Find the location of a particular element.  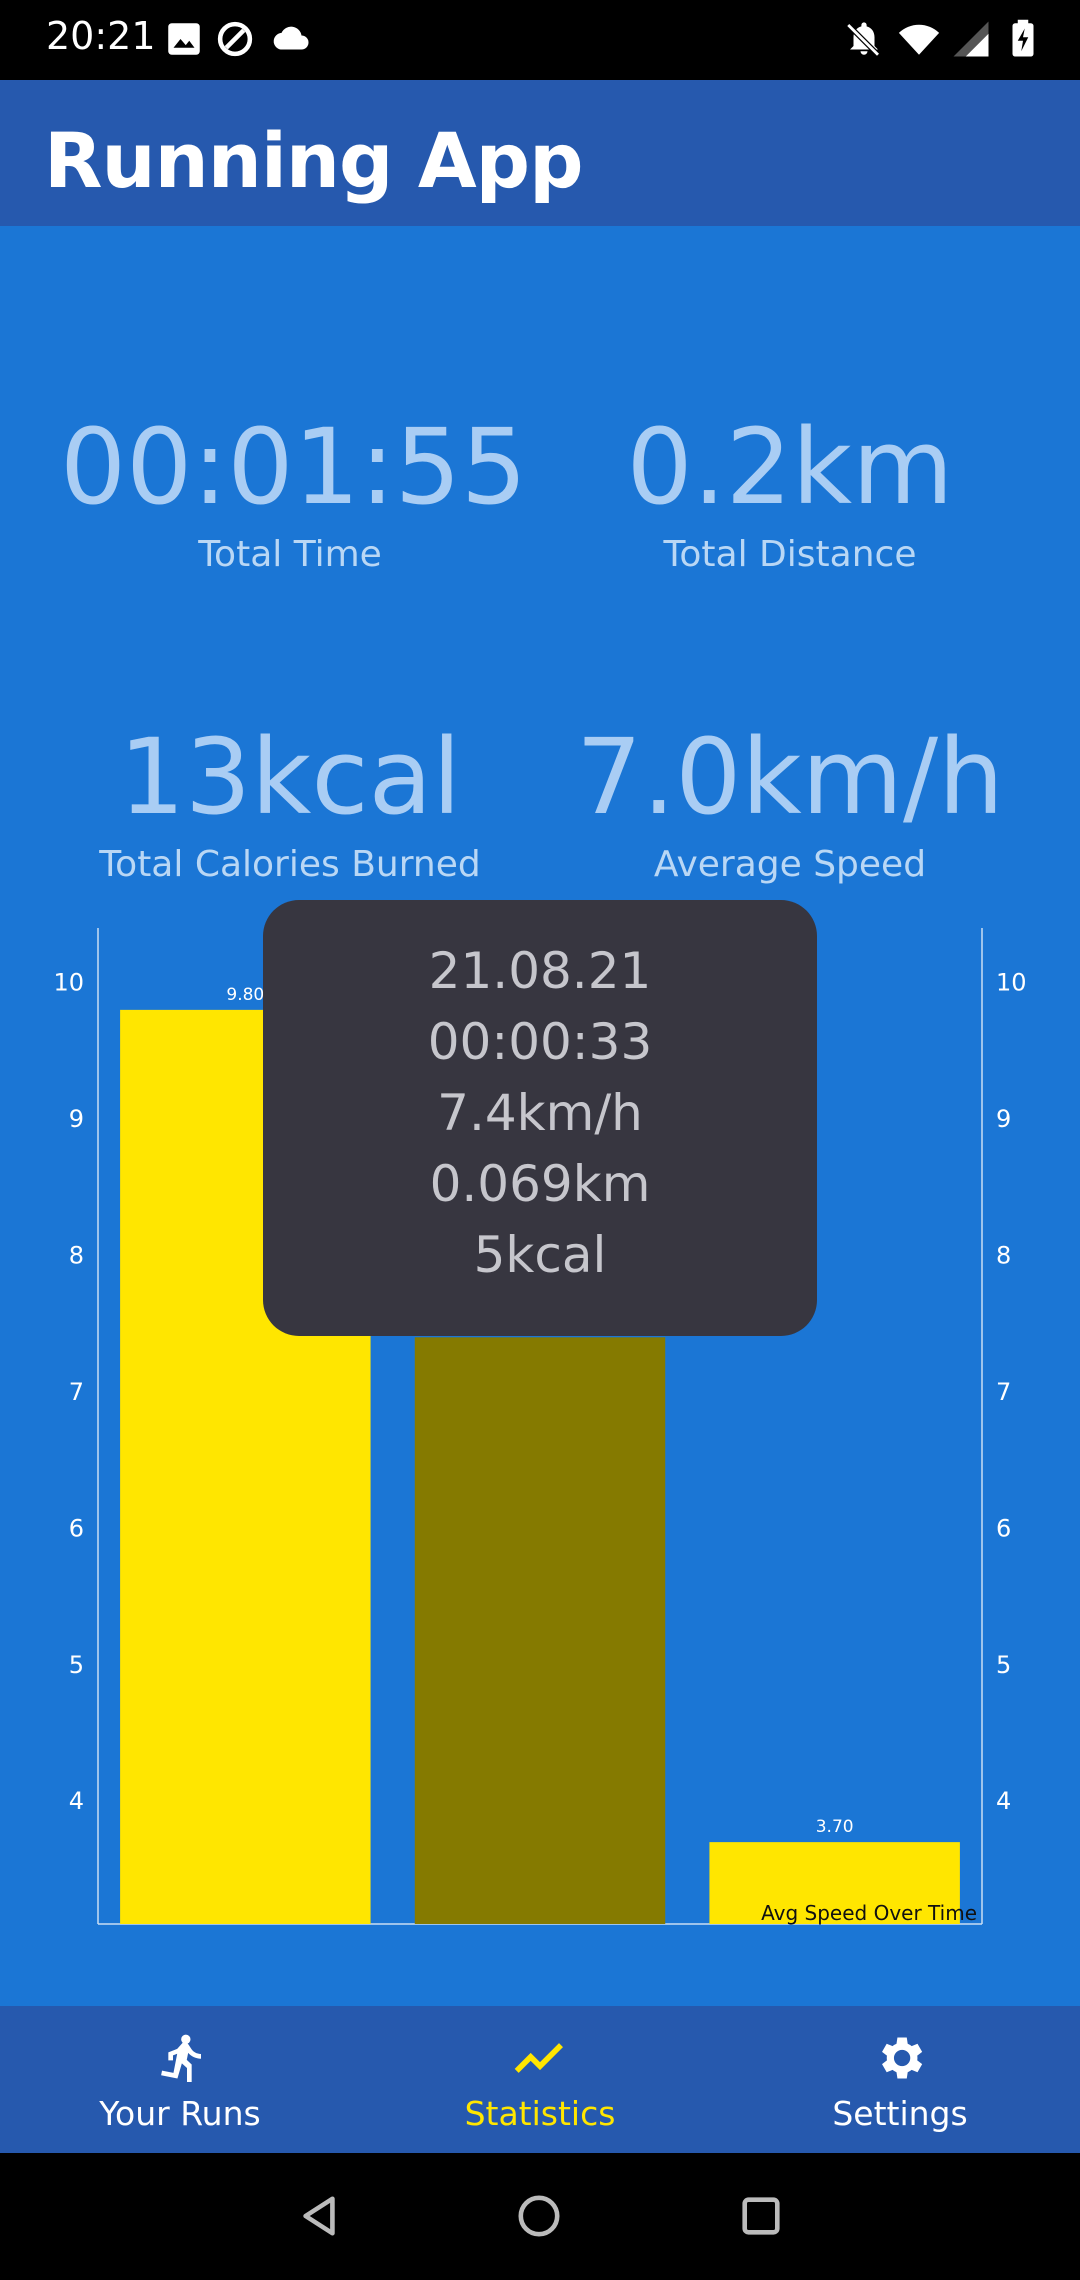

chart-y-tick-left: 7 is located at coordinates (76, 1392).